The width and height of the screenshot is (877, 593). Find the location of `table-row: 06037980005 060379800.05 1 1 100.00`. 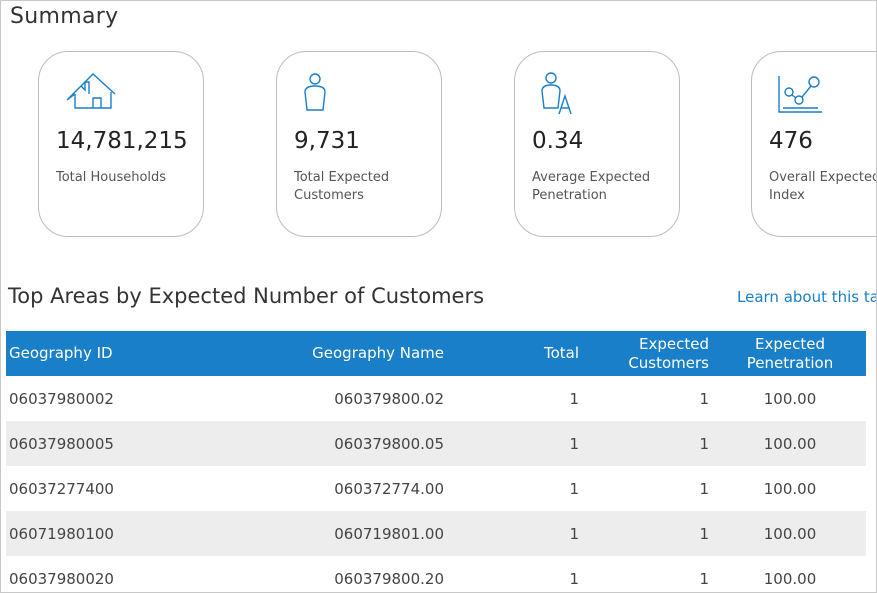

table-row: 06037980005 060379800.05 1 1 100.00 is located at coordinates (436, 443).